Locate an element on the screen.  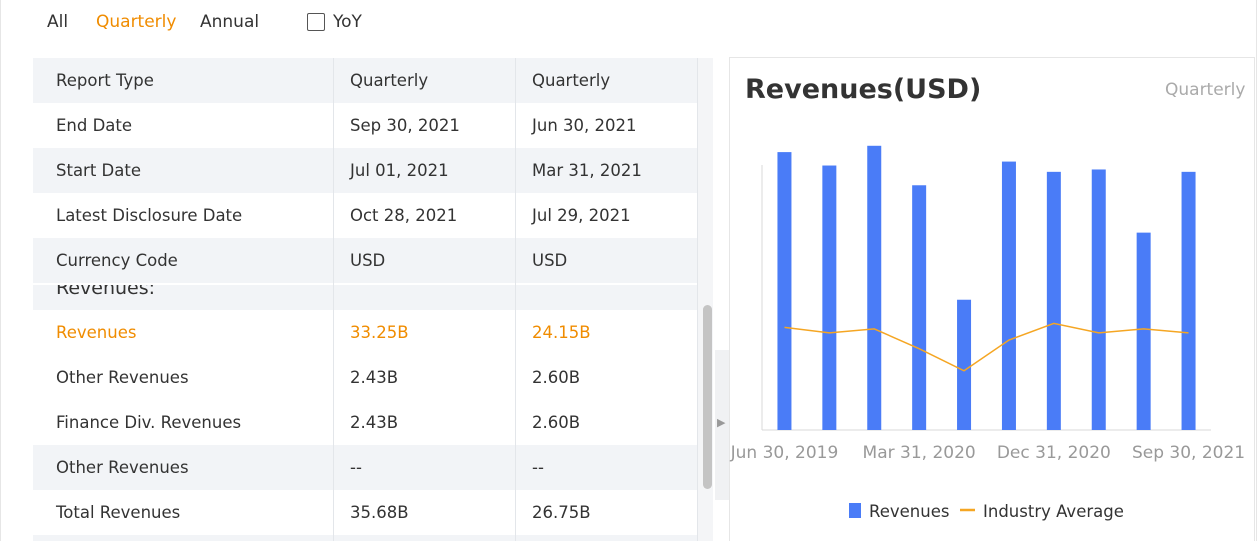
cell-value: 24.15B is located at coordinates (561, 332).